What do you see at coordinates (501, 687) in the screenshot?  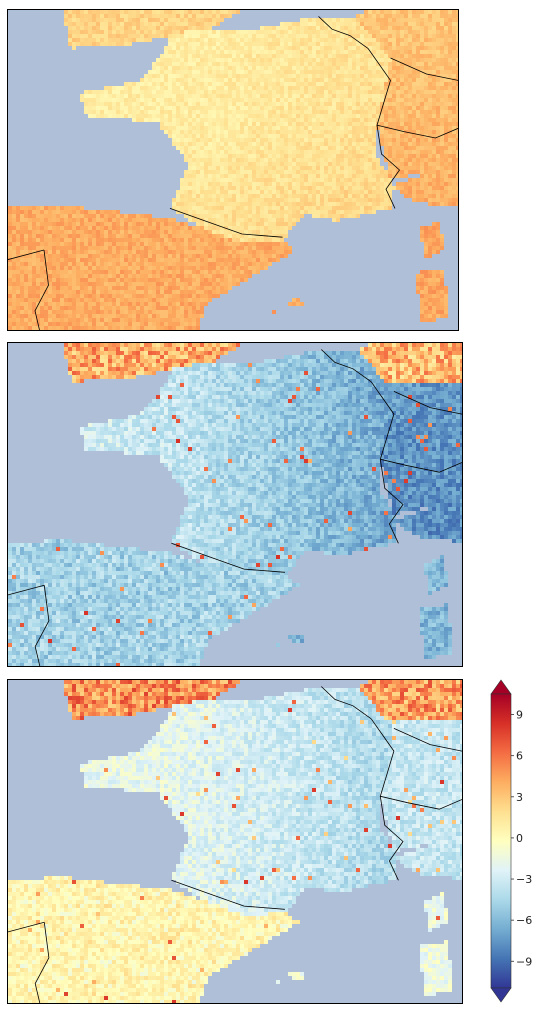 I see `colorbar-max-extend-arrow` at bounding box center [501, 687].